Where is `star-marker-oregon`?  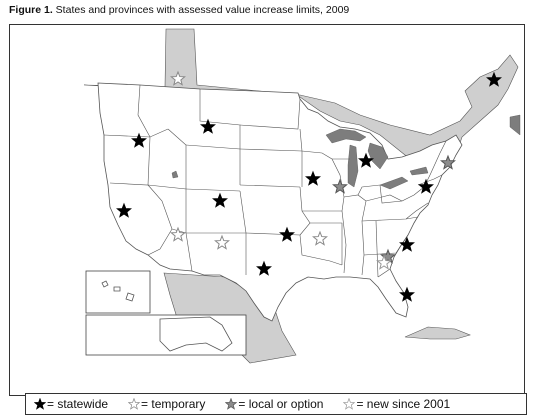 star-marker-oregon is located at coordinates (139, 140).